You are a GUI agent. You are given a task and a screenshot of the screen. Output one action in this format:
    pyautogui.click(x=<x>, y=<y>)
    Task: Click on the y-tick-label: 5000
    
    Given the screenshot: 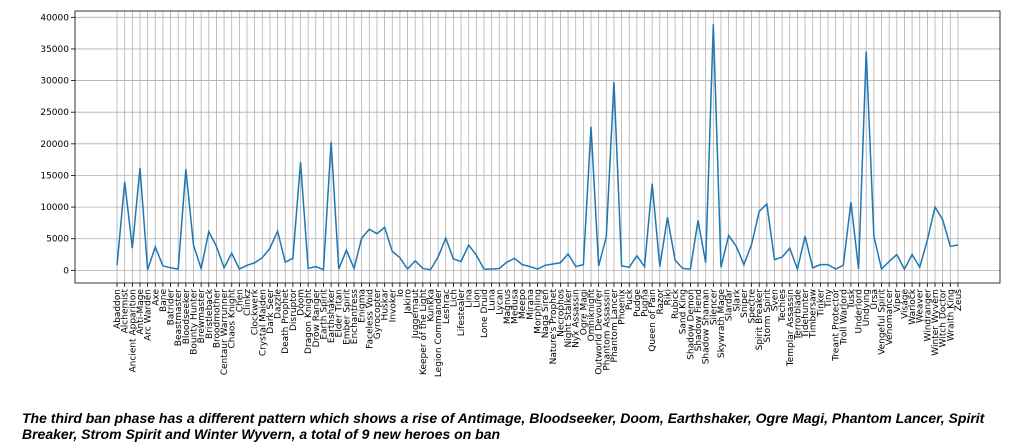 What is the action you would take?
    pyautogui.click(x=57, y=240)
    